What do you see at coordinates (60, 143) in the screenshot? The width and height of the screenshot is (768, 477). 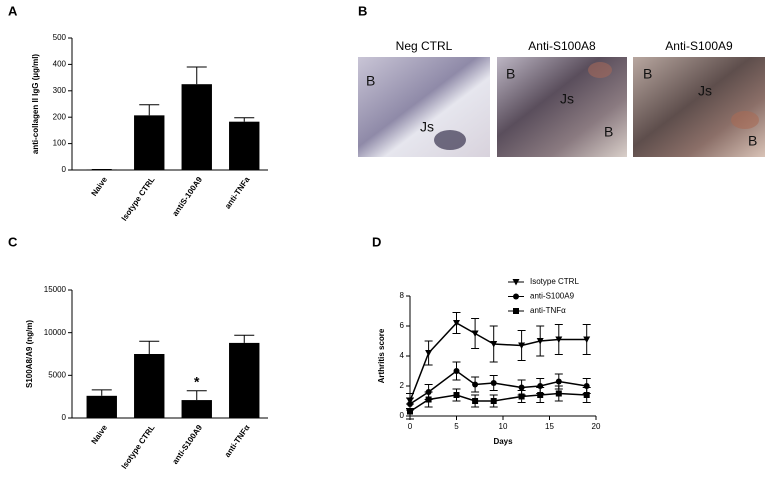 I see `y-tick-label: 100` at bounding box center [60, 143].